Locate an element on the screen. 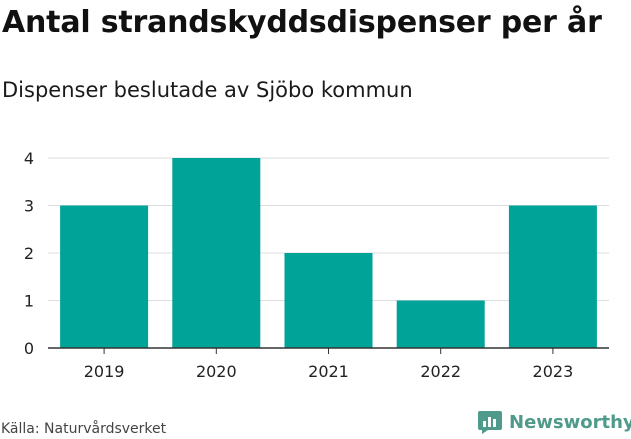 Image resolution: width=631 pixels, height=439 pixels. x-tick-label: 2020 is located at coordinates (216, 371).